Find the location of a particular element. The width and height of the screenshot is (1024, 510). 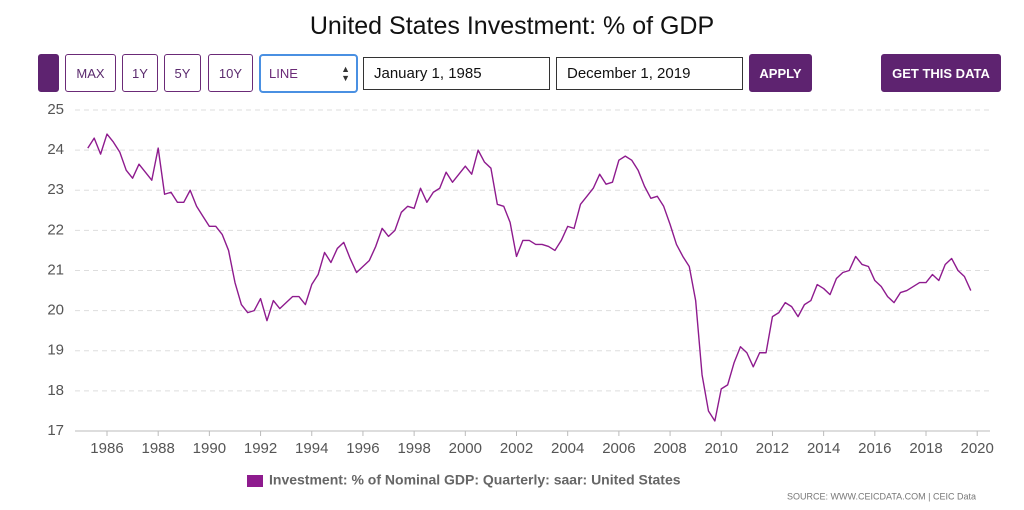

x-tick-label: 1992 is located at coordinates (260, 448).